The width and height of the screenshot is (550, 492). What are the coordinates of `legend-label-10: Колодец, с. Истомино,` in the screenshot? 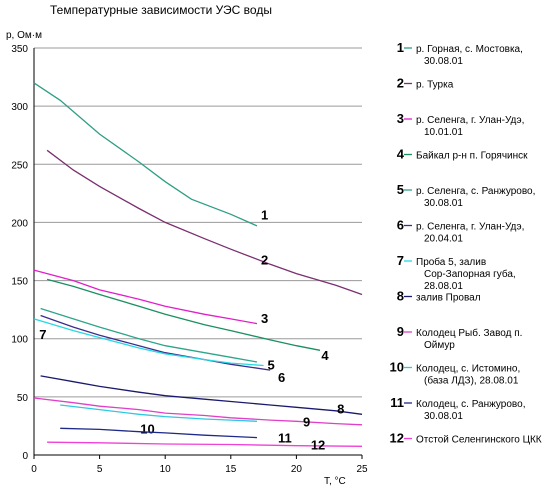 It's located at (468, 369).